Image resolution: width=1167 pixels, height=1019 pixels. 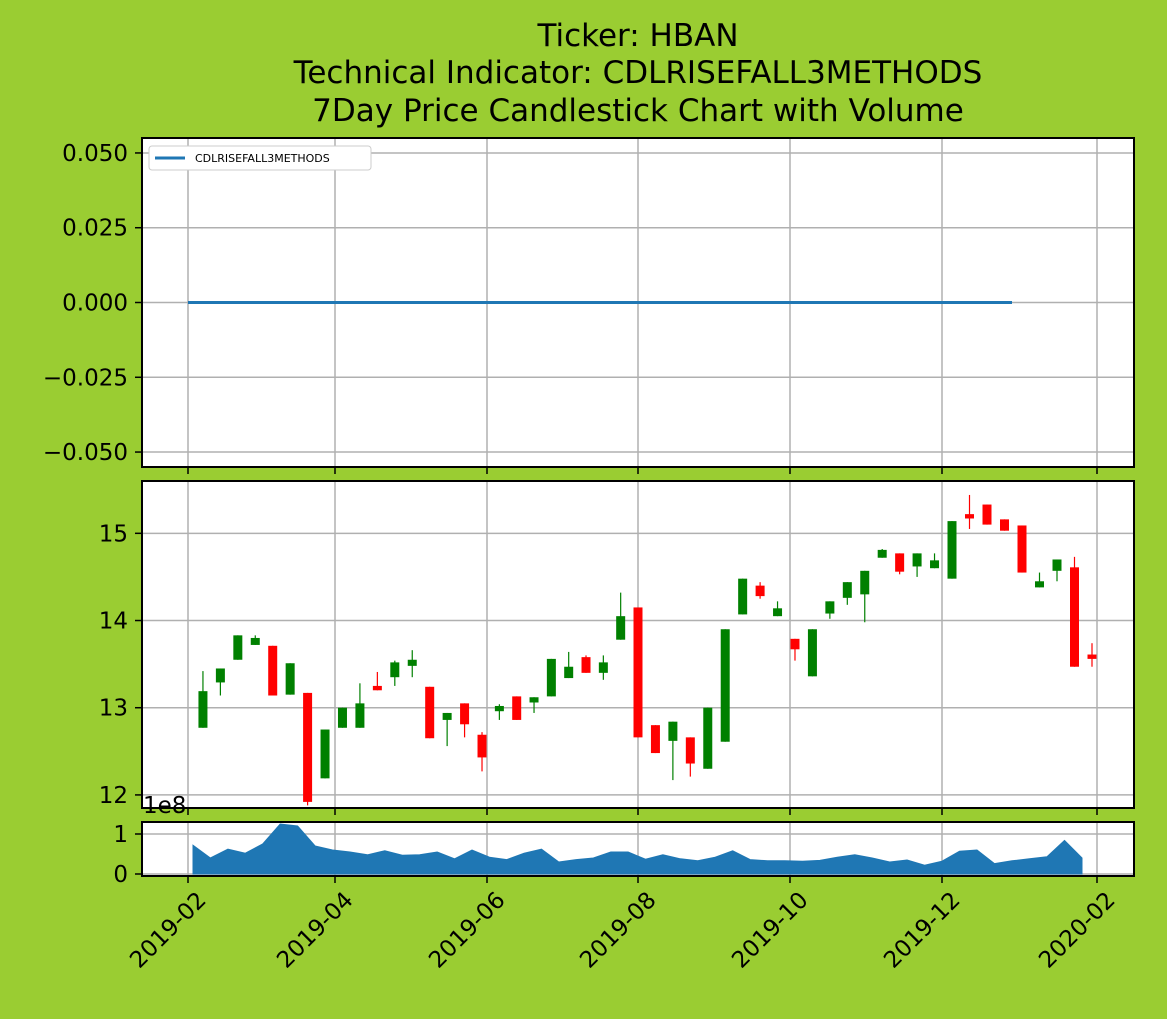 I want to click on indicator-y-tick-label: 0.000, so click(x=95, y=304).